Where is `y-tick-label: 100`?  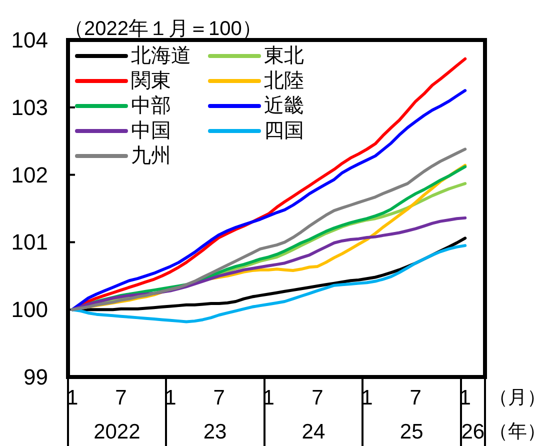
y-tick-label: 100 is located at coordinates (29, 309).